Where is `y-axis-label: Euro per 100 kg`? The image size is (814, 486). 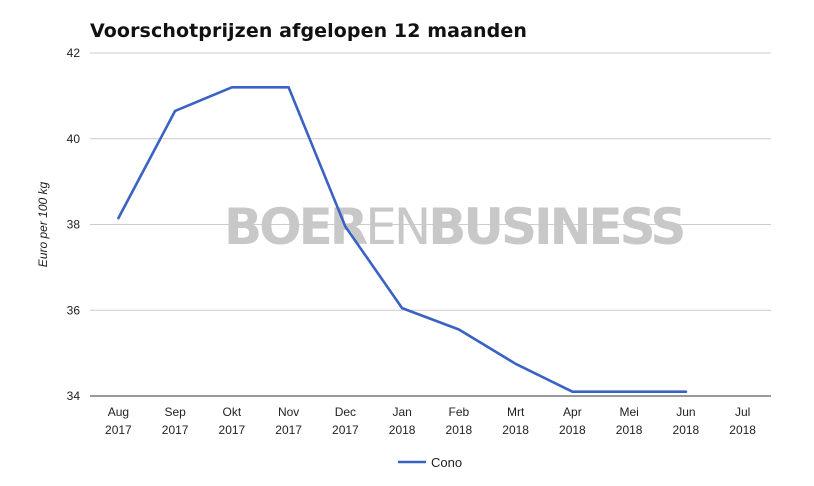 y-axis-label: Euro per 100 kg is located at coordinates (43, 224).